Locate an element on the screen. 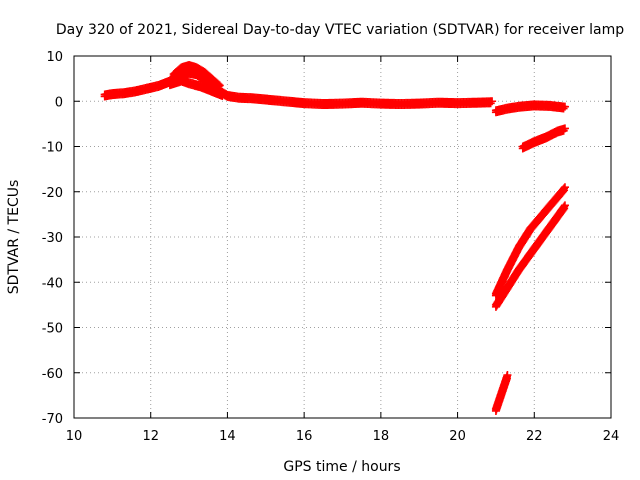  x-tick-label: 16 is located at coordinates (304, 436).